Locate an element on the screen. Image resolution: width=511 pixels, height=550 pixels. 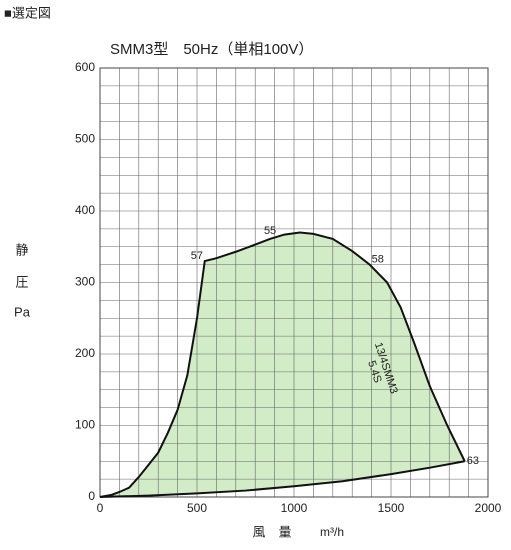
y-label: Pa is located at coordinates (22, 311).